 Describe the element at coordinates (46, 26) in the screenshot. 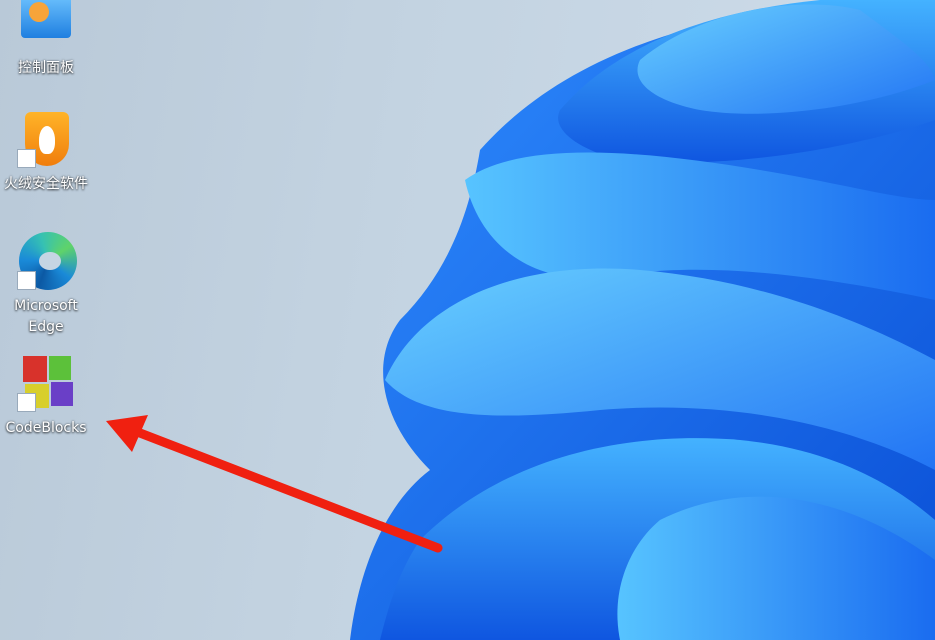

I see `control-panel-icon` at that location.